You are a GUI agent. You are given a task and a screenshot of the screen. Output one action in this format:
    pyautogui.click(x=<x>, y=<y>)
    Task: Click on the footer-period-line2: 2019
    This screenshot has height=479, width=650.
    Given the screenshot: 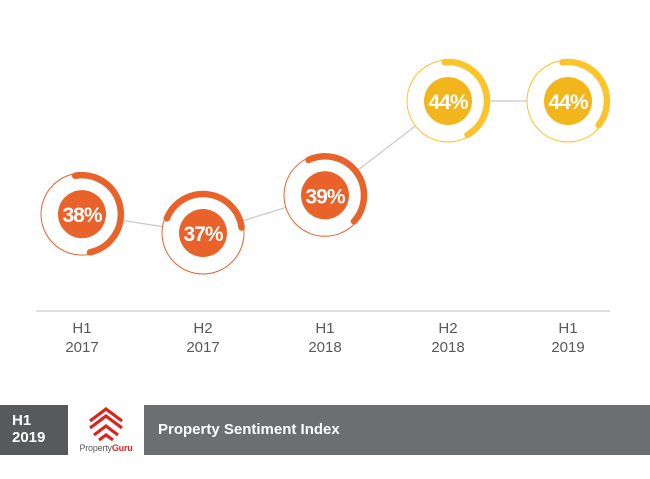 What is the action you would take?
    pyautogui.click(x=29, y=437)
    